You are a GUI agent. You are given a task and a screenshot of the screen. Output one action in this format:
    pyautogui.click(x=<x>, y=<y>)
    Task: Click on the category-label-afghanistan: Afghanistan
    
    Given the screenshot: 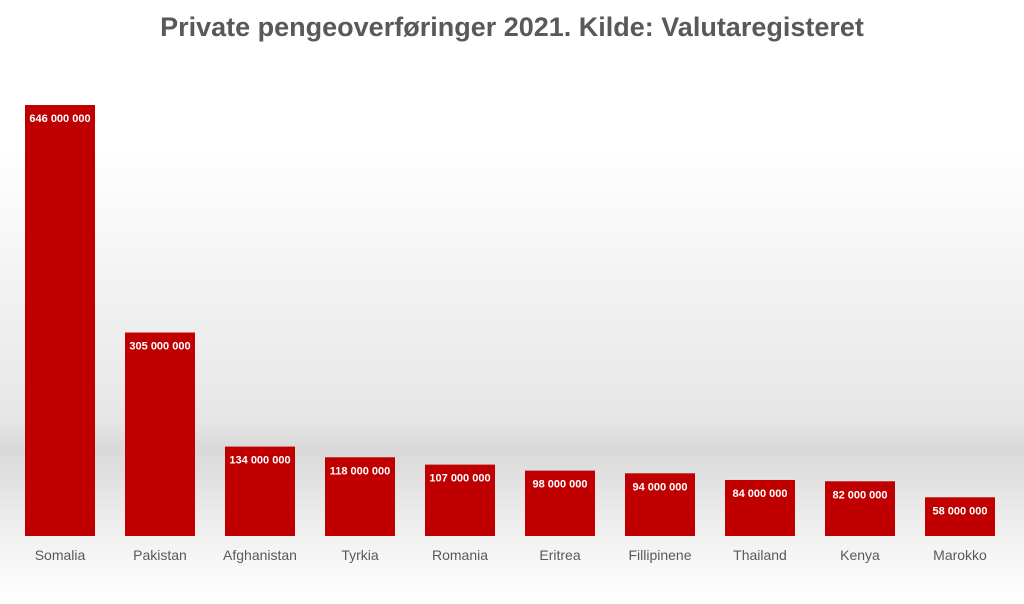 What is the action you would take?
    pyautogui.click(x=260, y=555)
    